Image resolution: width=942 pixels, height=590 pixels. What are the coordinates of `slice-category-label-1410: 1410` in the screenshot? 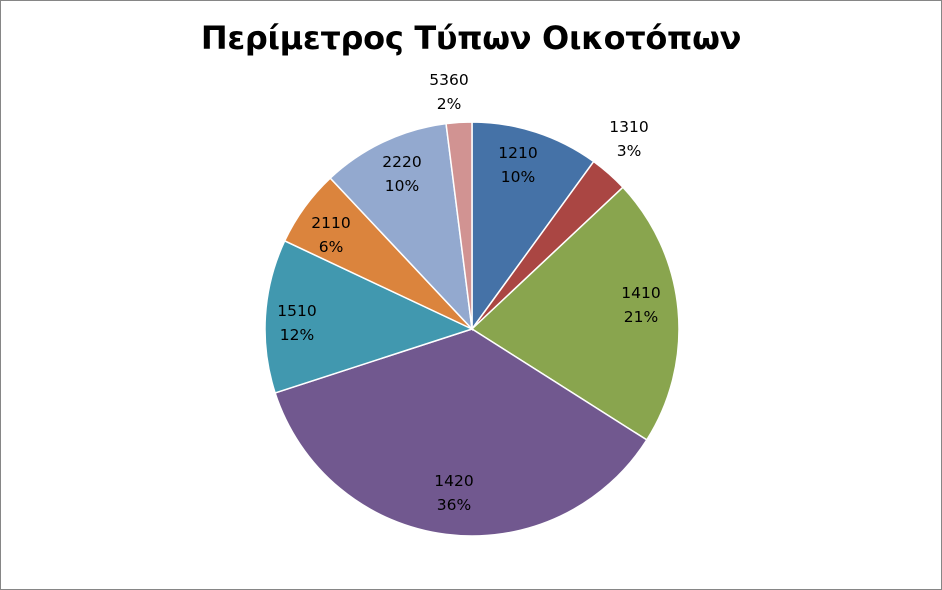 It's located at (640, 293).